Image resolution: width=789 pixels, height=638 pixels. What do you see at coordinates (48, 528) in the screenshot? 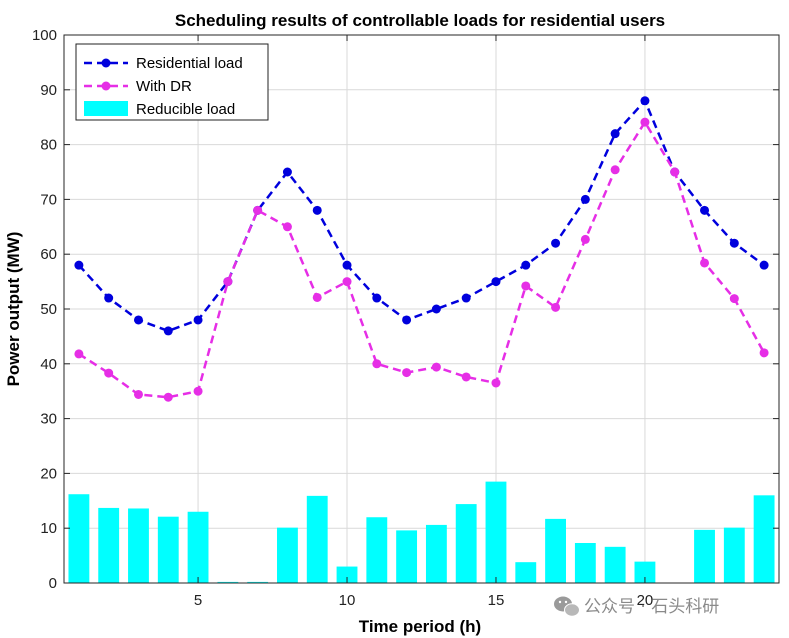
I see `y-tick-label: 10` at bounding box center [48, 528].